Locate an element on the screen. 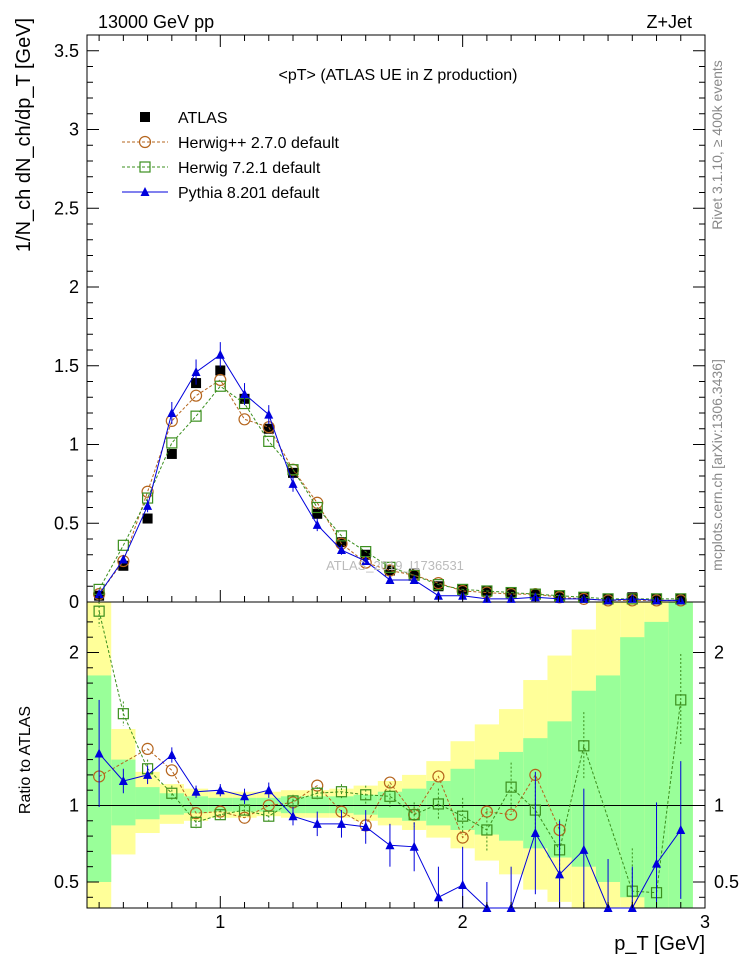 Image resolution: width=746 pixels, height=972 pixels. header-right: Z+Jet is located at coordinates (669, 22).